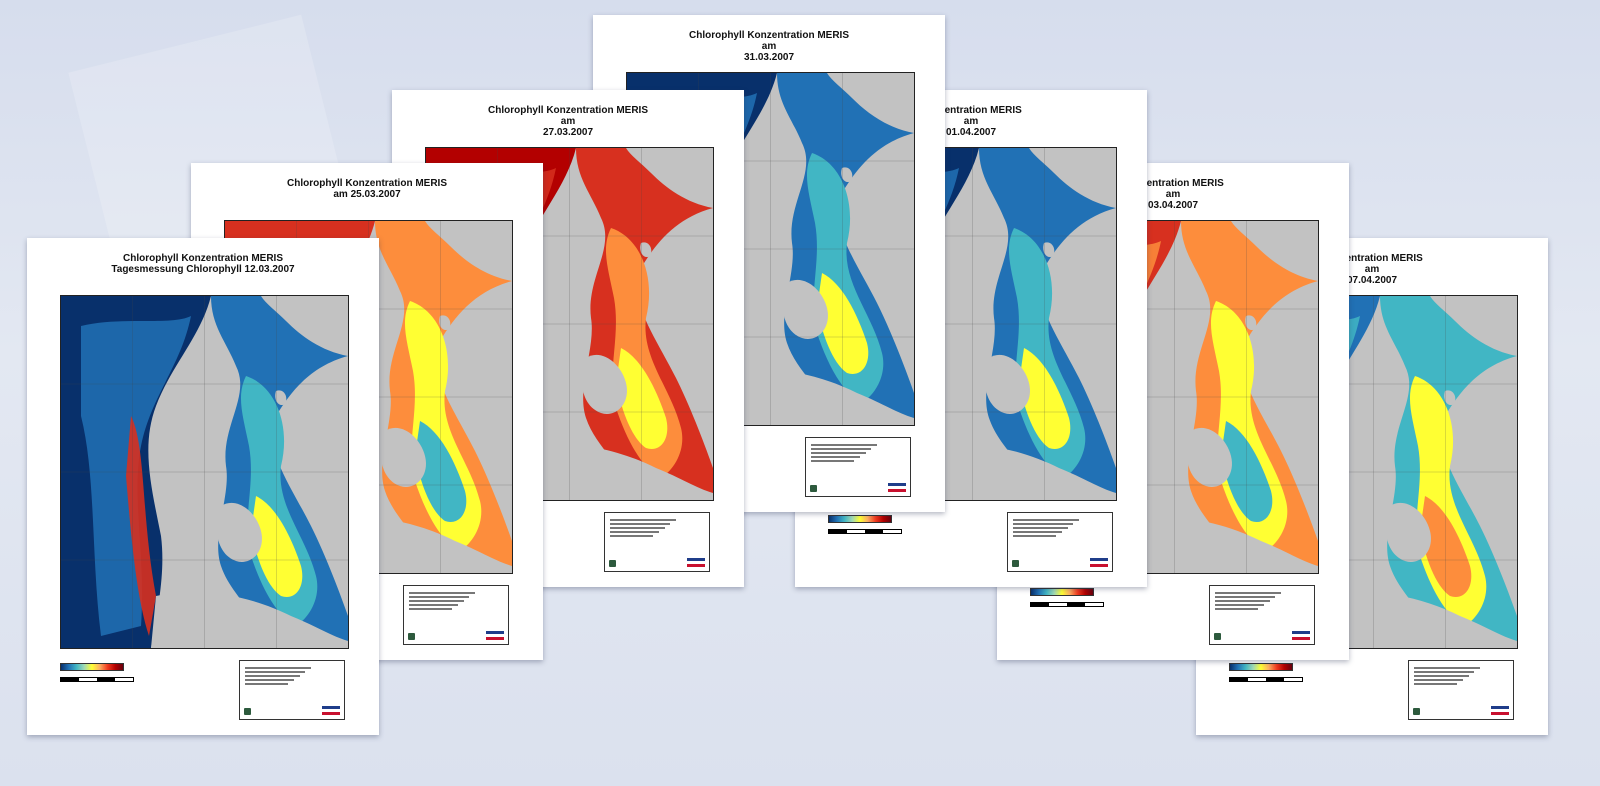 The height and width of the screenshot is (786, 1600). Describe the element at coordinates (141, 526) in the screenshot. I see `coastal-band` at that location.